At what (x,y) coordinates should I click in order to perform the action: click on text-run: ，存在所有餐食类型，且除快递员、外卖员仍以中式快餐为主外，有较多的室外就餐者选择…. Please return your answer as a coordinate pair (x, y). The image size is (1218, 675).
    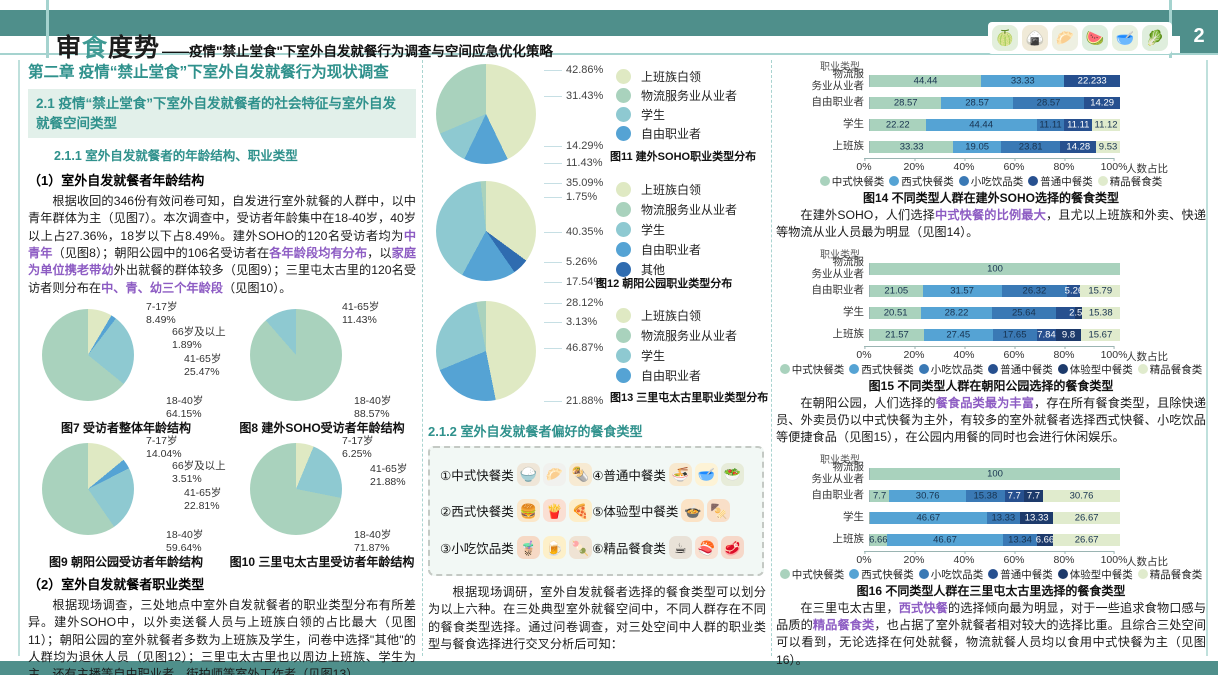
    Looking at the image, I should click on (991, 420).